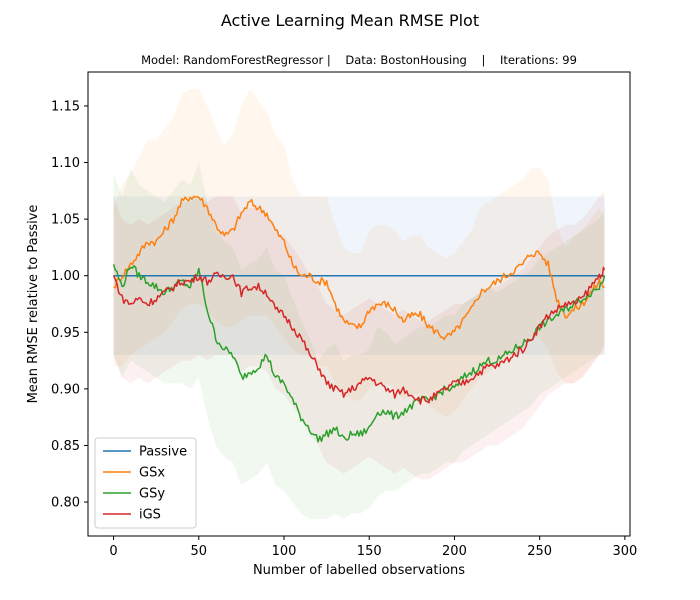  Describe the element at coordinates (65, 276) in the screenshot. I see `y-tick-label: 1.00` at that location.